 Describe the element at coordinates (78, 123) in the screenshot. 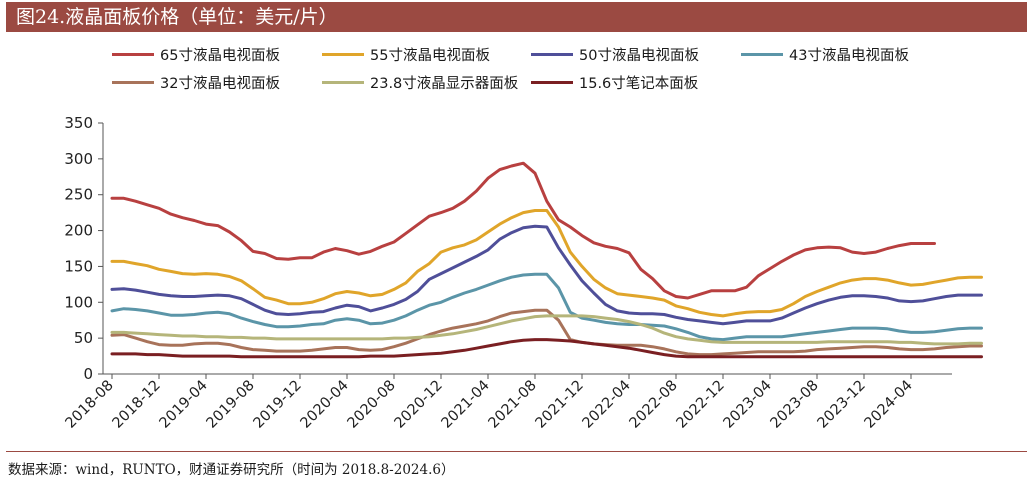

I see `y-tick-label: 350` at that location.